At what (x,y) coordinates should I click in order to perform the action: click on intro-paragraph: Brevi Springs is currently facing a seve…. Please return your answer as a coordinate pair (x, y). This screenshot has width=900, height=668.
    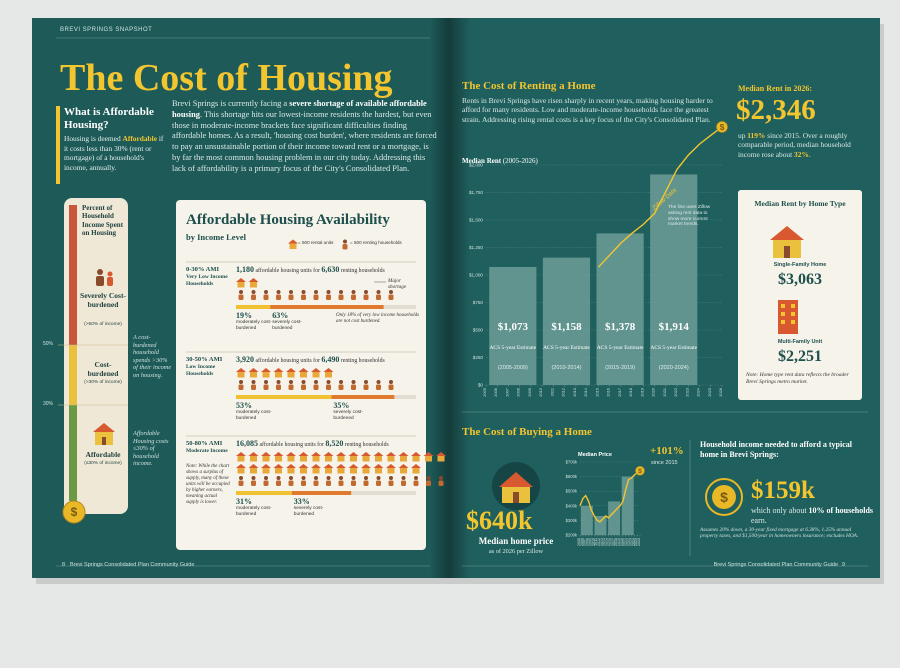
    Looking at the image, I should click on (305, 136).